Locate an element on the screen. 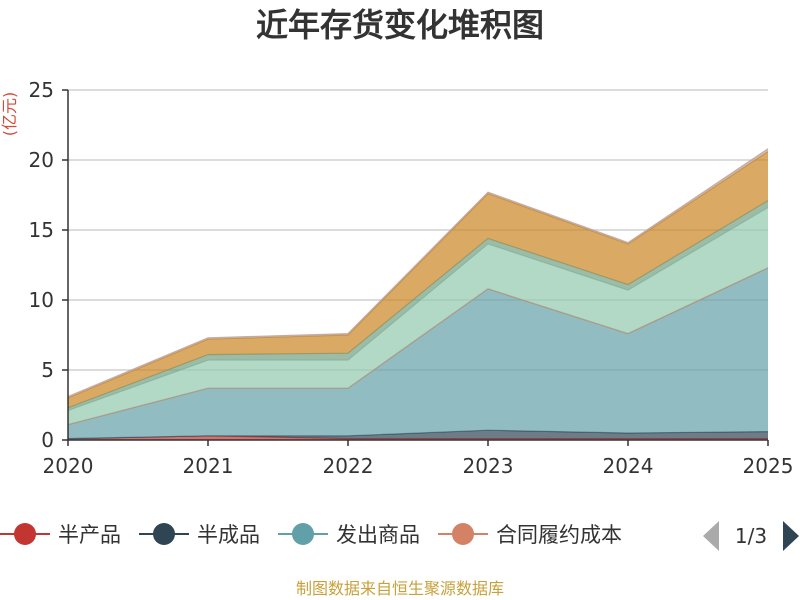 Image resolution: width=800 pixels, height=600 pixels. legend-page-indicator: 1/3 is located at coordinates (751, 536).